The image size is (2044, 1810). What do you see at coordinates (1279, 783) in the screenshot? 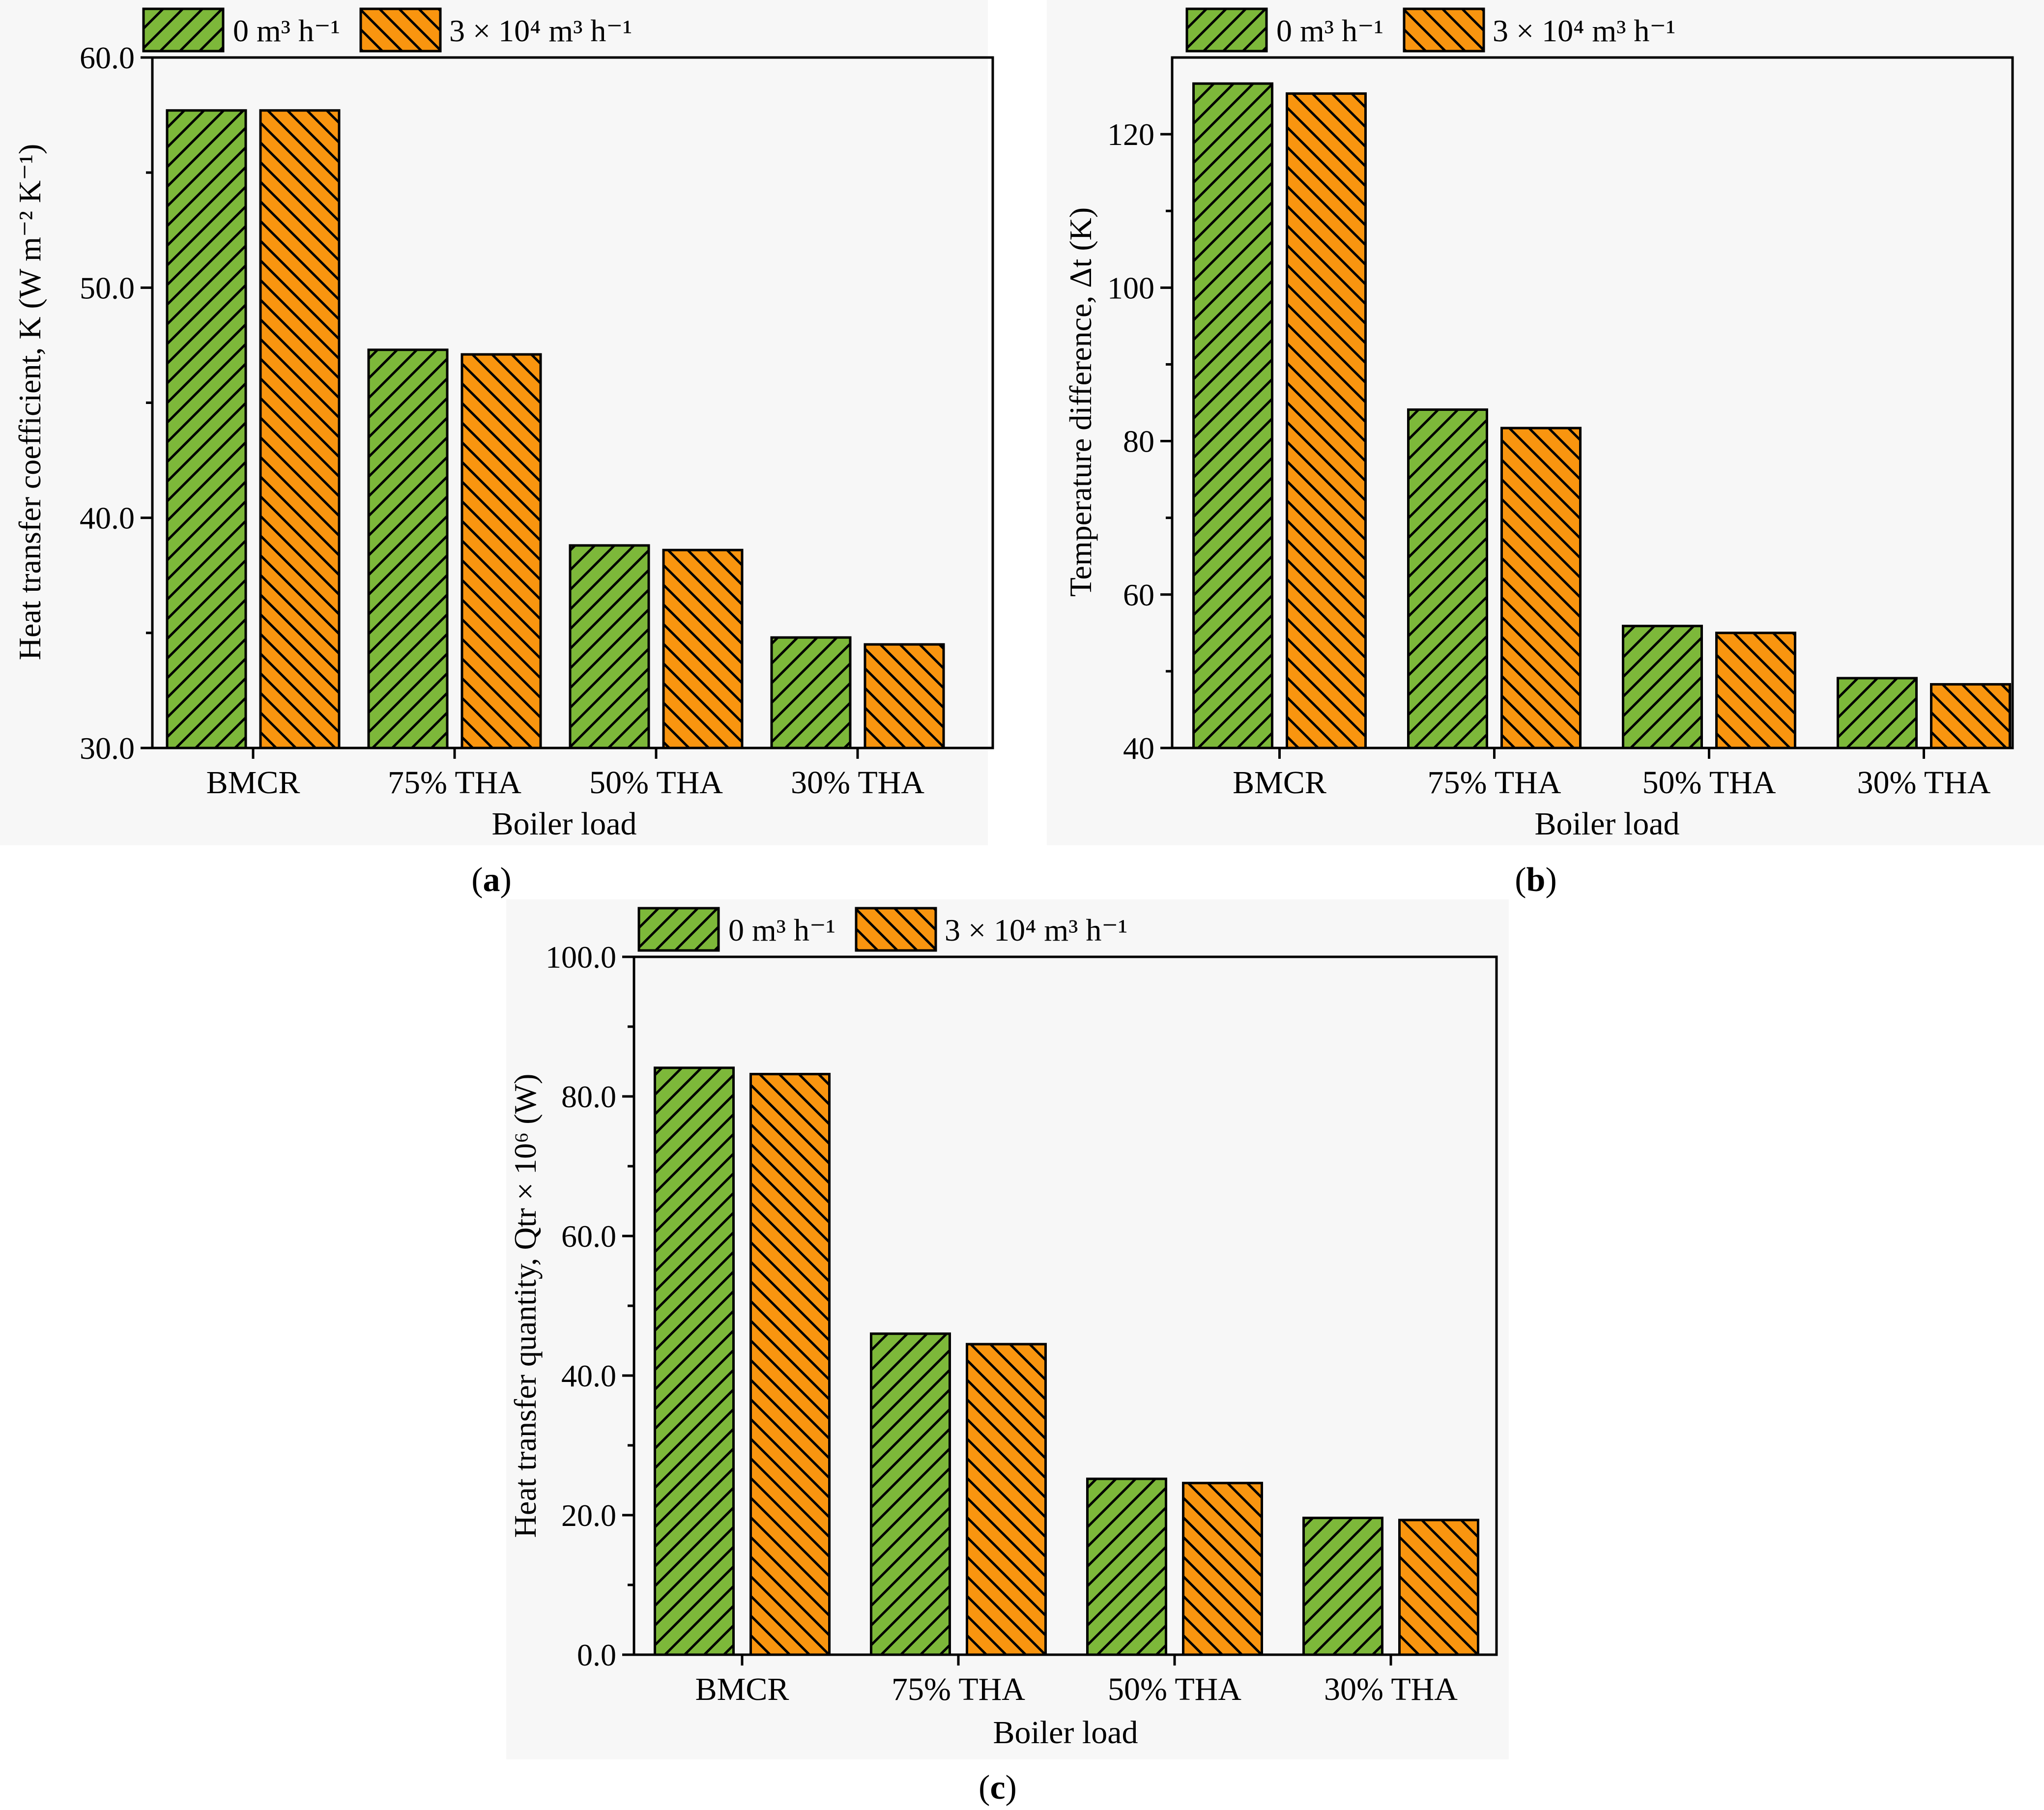
I see `x-tick-label-b: BMCR` at bounding box center [1279, 783].